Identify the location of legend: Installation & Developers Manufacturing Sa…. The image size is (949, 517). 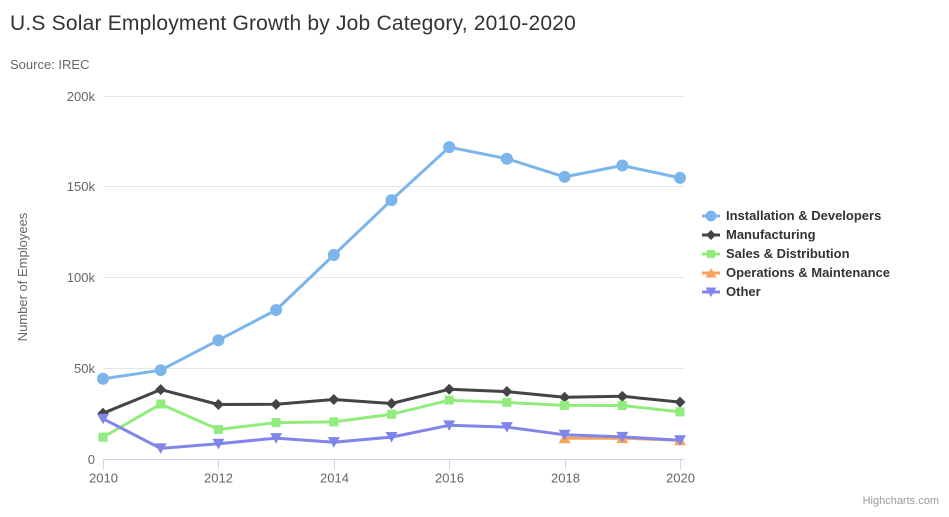
(796, 253).